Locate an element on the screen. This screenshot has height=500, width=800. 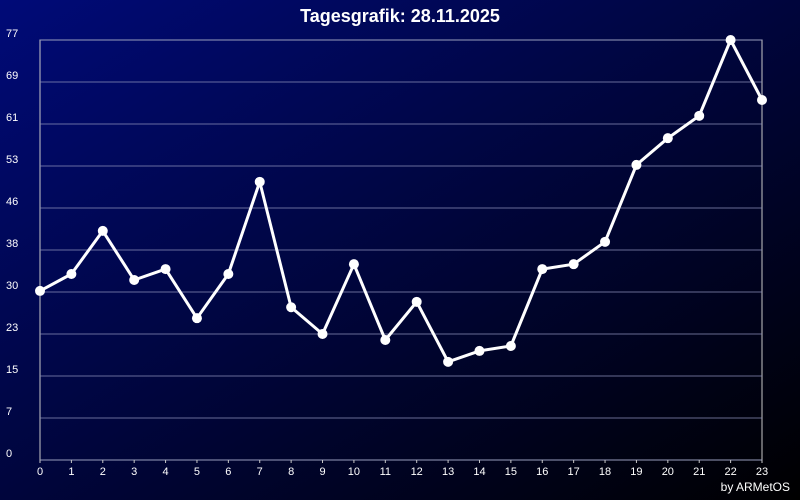
x-tick-label: 2 is located at coordinates (103, 472).